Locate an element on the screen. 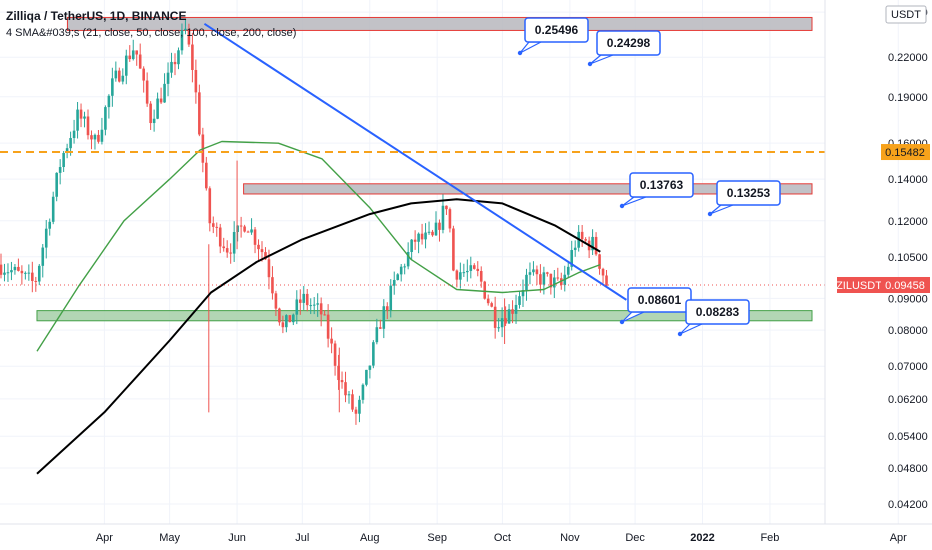 The height and width of the screenshot is (550, 932). price-callout: 0.08601 is located at coordinates (655, 306).